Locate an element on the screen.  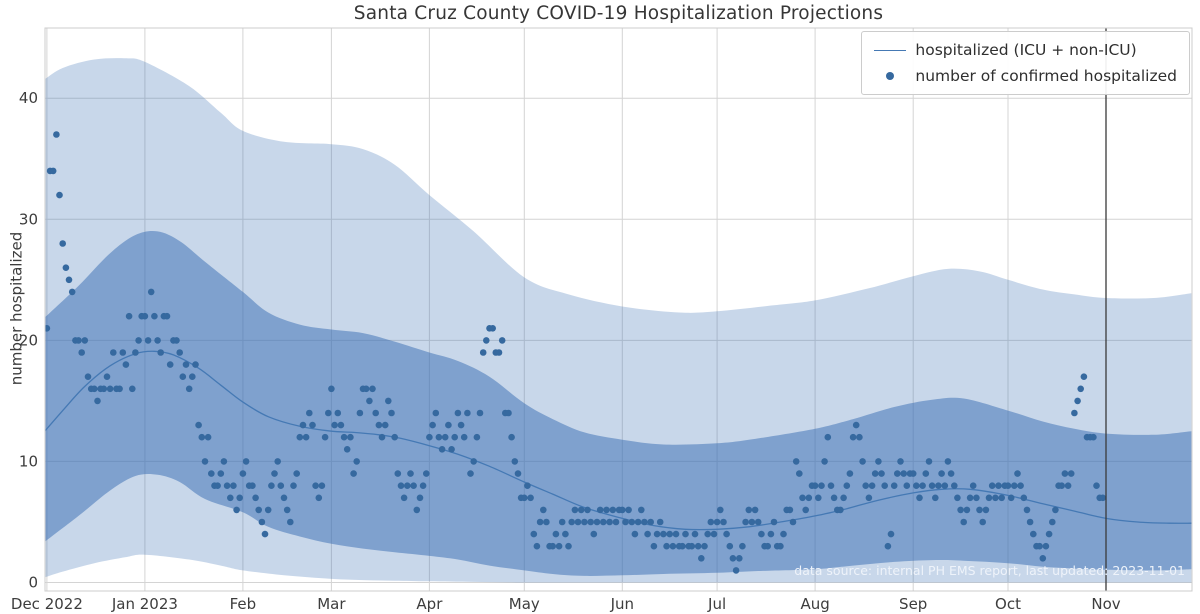
svg-text: Mar is located at coordinates (331, 604).